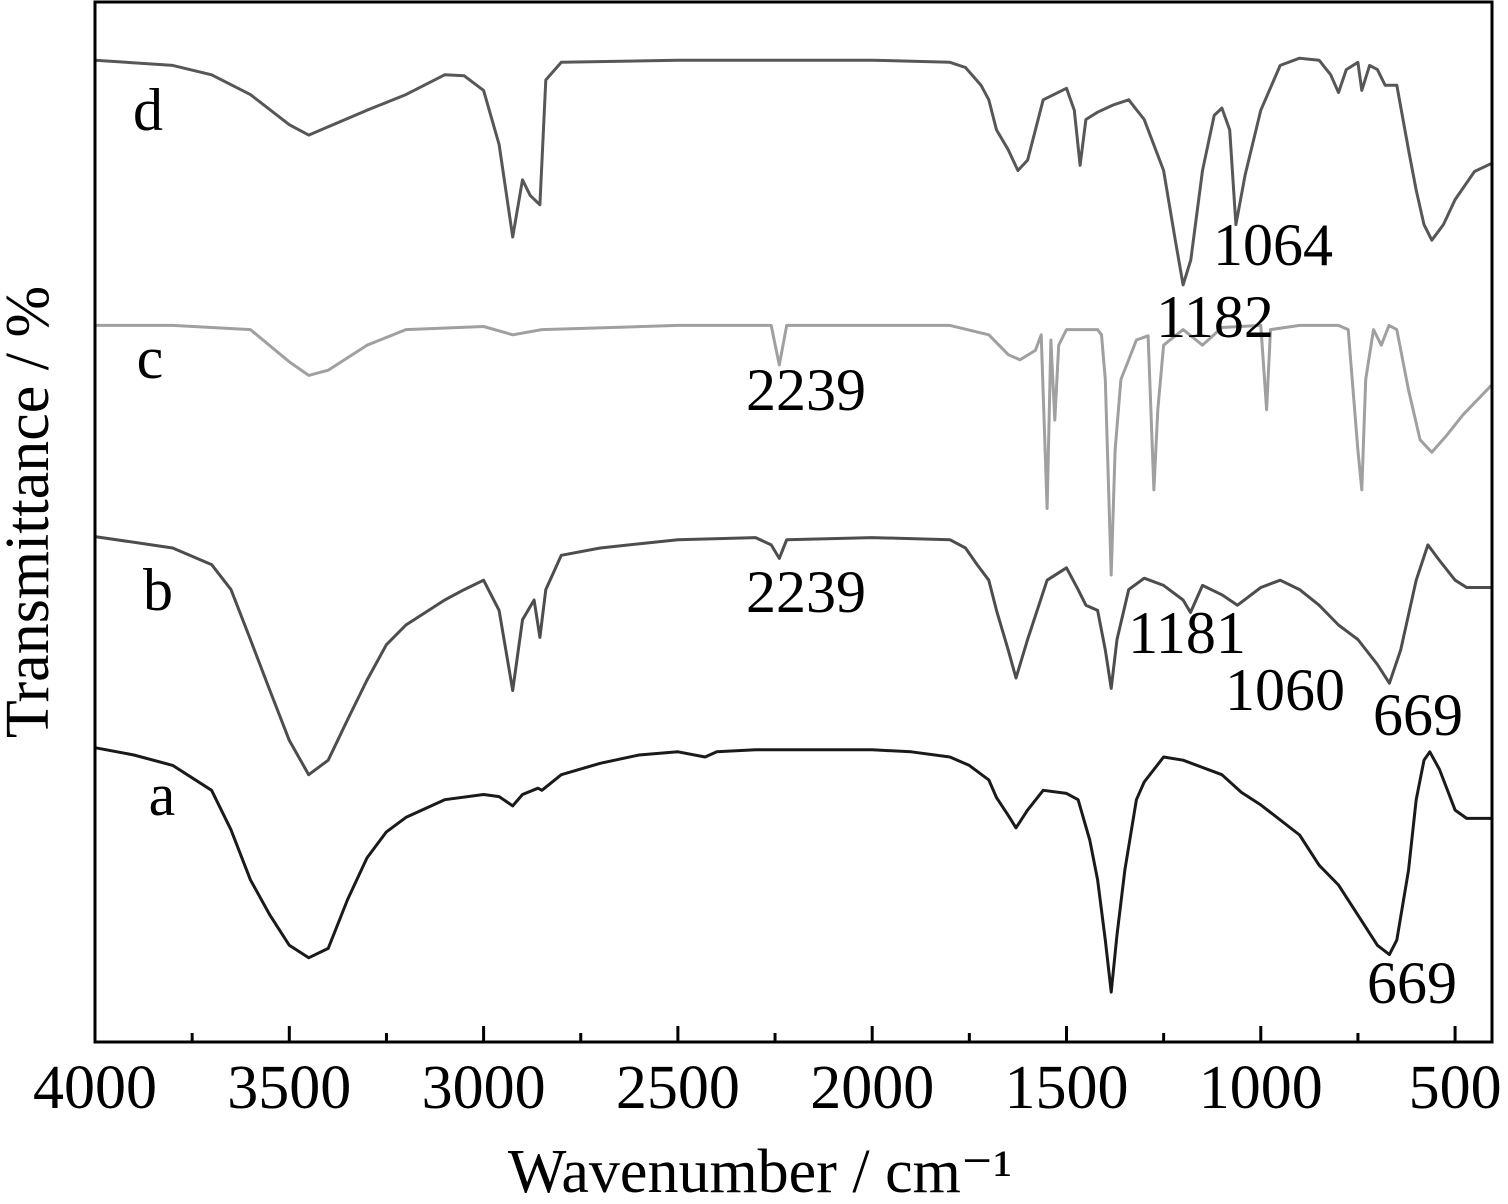 This screenshot has height=1204, width=1508. What do you see at coordinates (1066, 1088) in the screenshot?
I see `x-tick-label-1500: 1500` at bounding box center [1066, 1088].